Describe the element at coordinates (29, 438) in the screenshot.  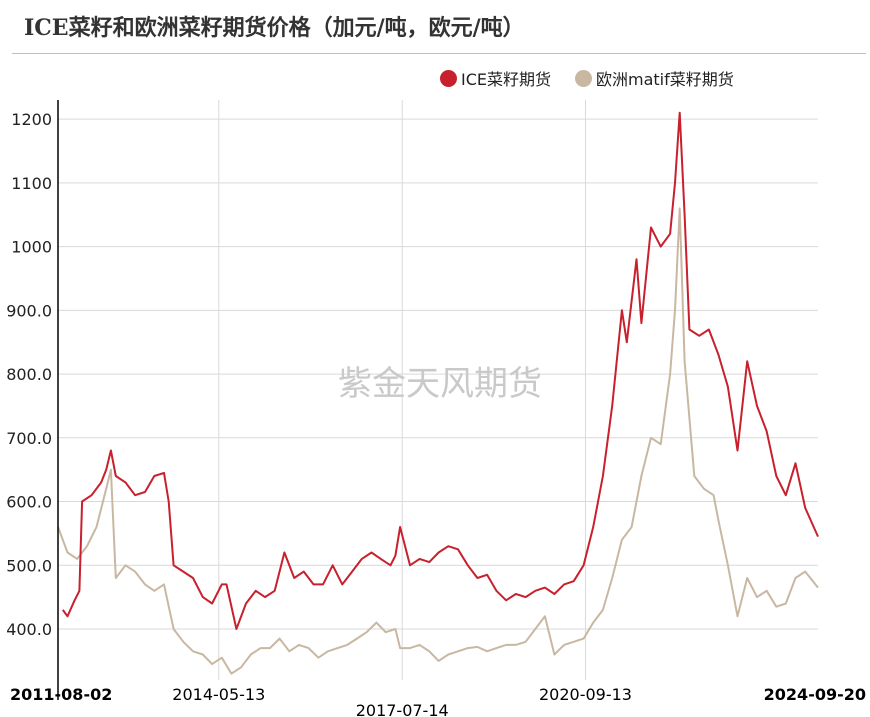
I see `y-tick-label: 700.0` at that location.